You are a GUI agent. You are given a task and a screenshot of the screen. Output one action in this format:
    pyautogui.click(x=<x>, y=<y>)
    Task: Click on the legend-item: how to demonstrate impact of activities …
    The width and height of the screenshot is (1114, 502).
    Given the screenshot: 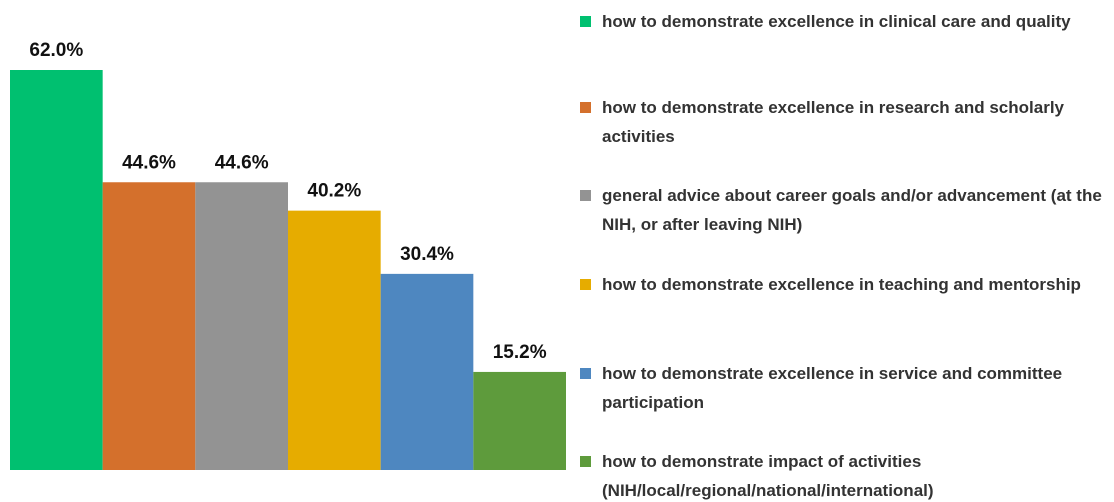 What is the action you would take?
    pyautogui.click(x=844, y=474)
    